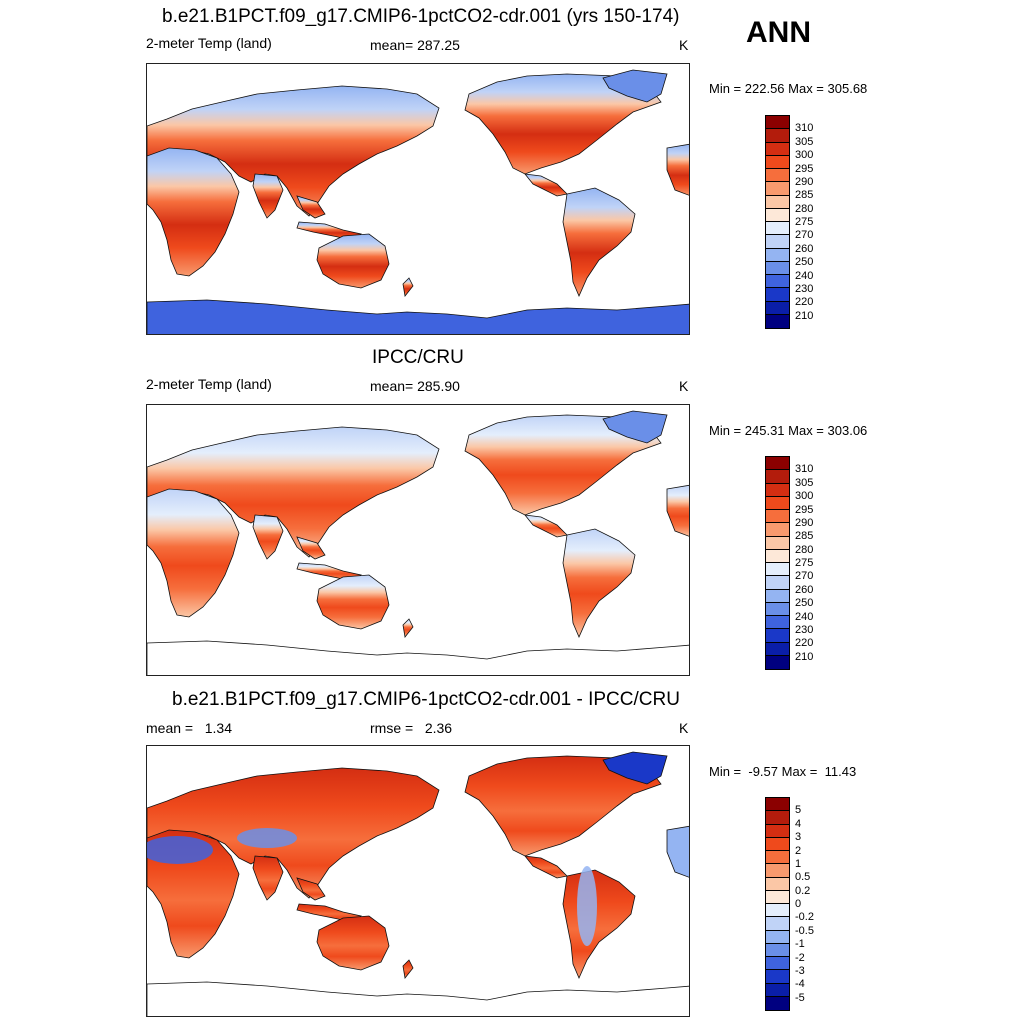 The image size is (1024, 1024). I want to click on colorbar-tick-label: 305, so click(804, 482).